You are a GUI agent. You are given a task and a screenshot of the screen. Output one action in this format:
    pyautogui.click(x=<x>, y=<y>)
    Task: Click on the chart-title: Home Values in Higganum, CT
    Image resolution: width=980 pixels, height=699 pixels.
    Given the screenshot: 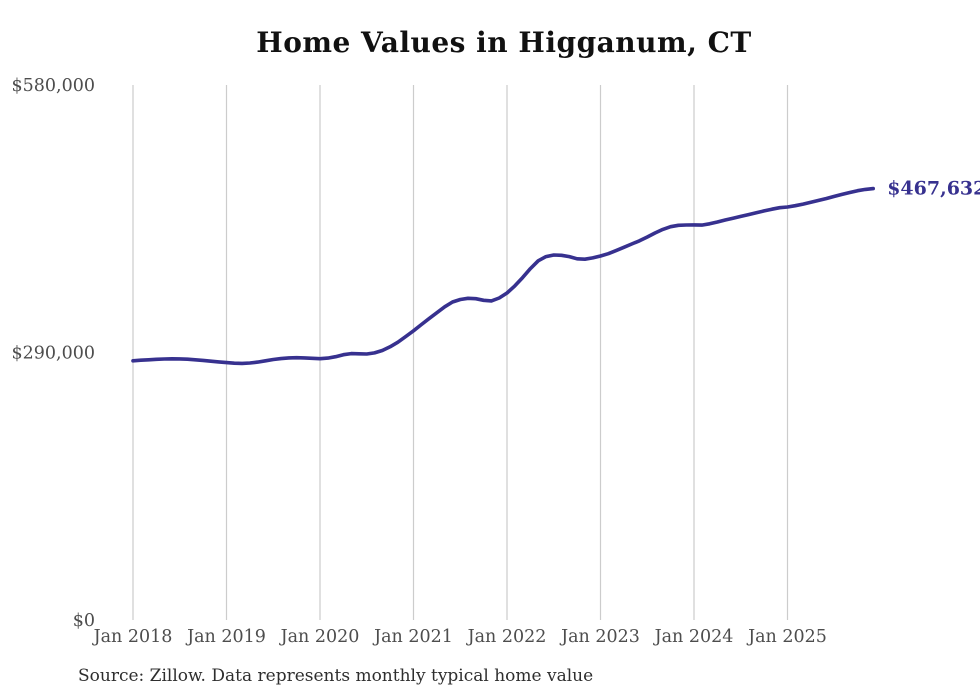 What is the action you would take?
    pyautogui.click(x=504, y=42)
    